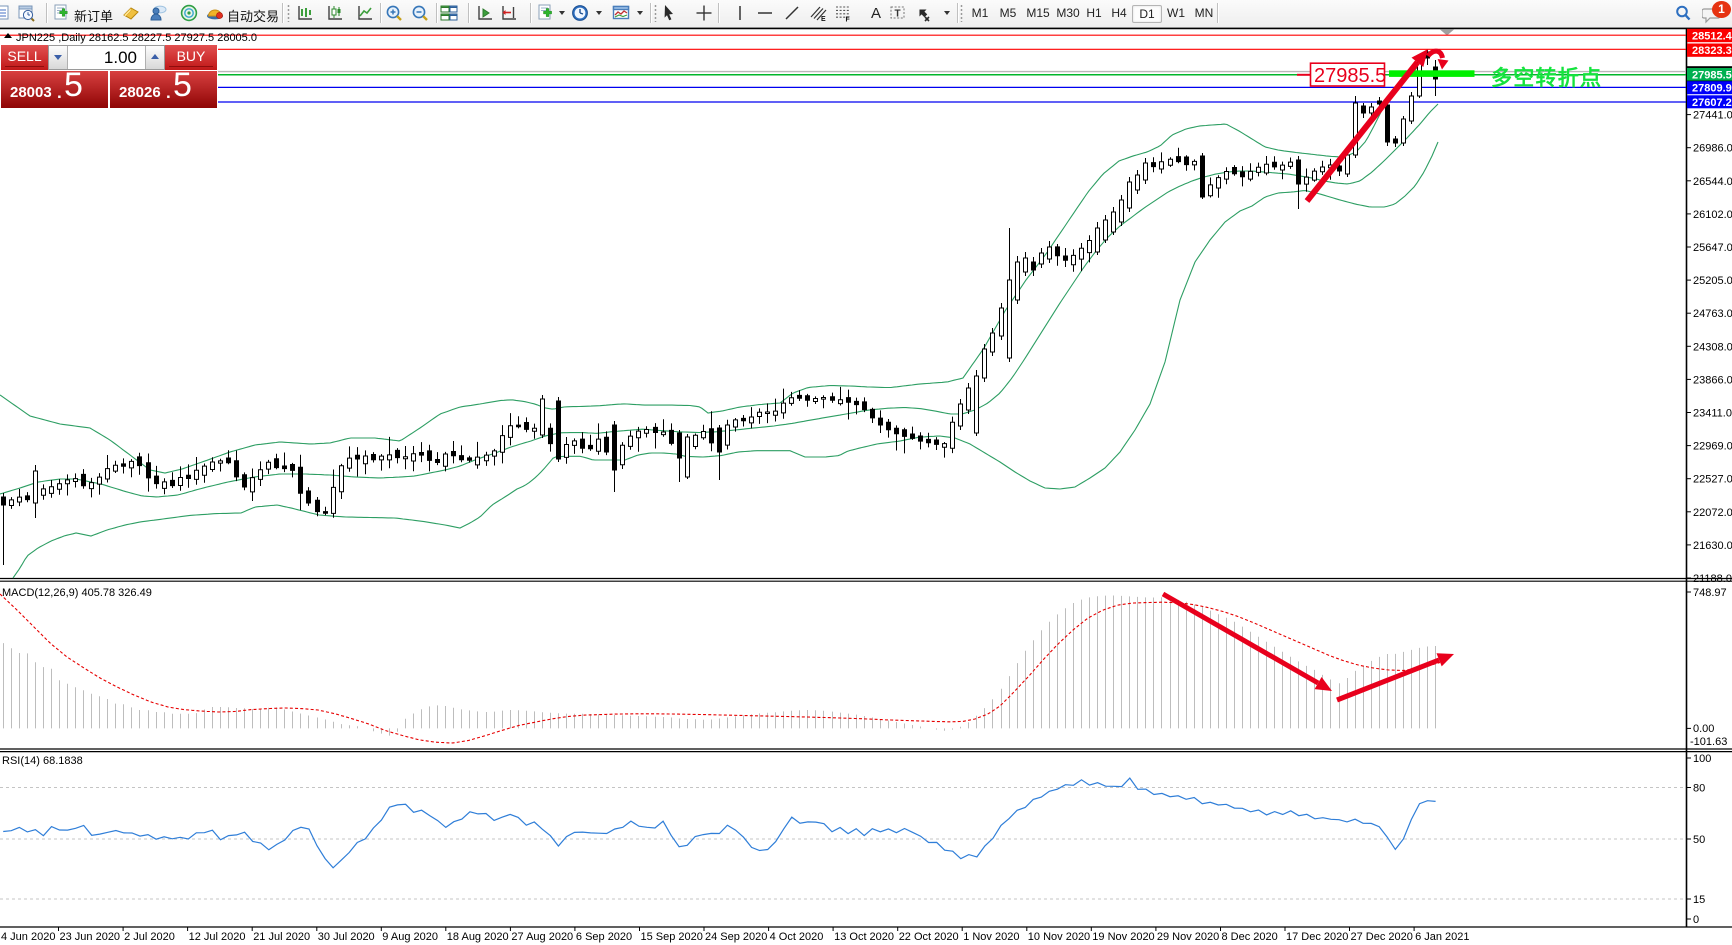 The image size is (1732, 945). Describe the element at coordinates (848, 20) in the screenshot. I see `svg-text: F` at that location.